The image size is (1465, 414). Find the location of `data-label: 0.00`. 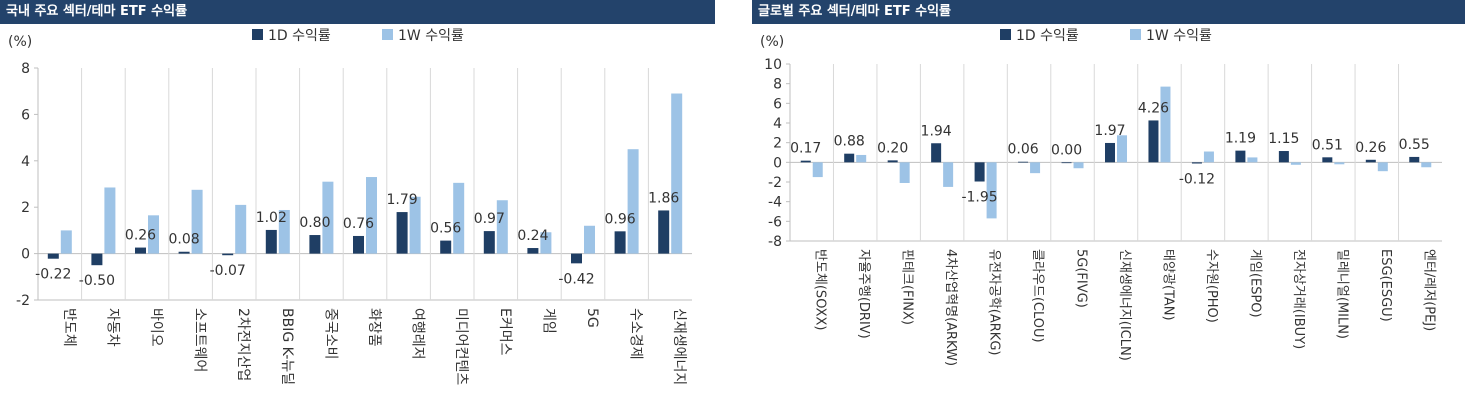

data-label: 0.00 is located at coordinates (1066, 150).